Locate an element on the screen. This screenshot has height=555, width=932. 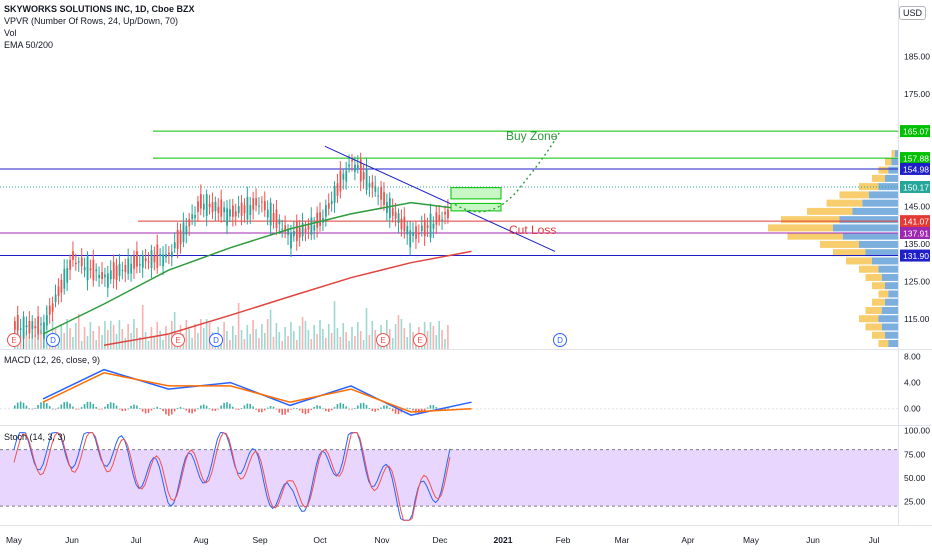
ema50-line is located at coordinates (257, 268).